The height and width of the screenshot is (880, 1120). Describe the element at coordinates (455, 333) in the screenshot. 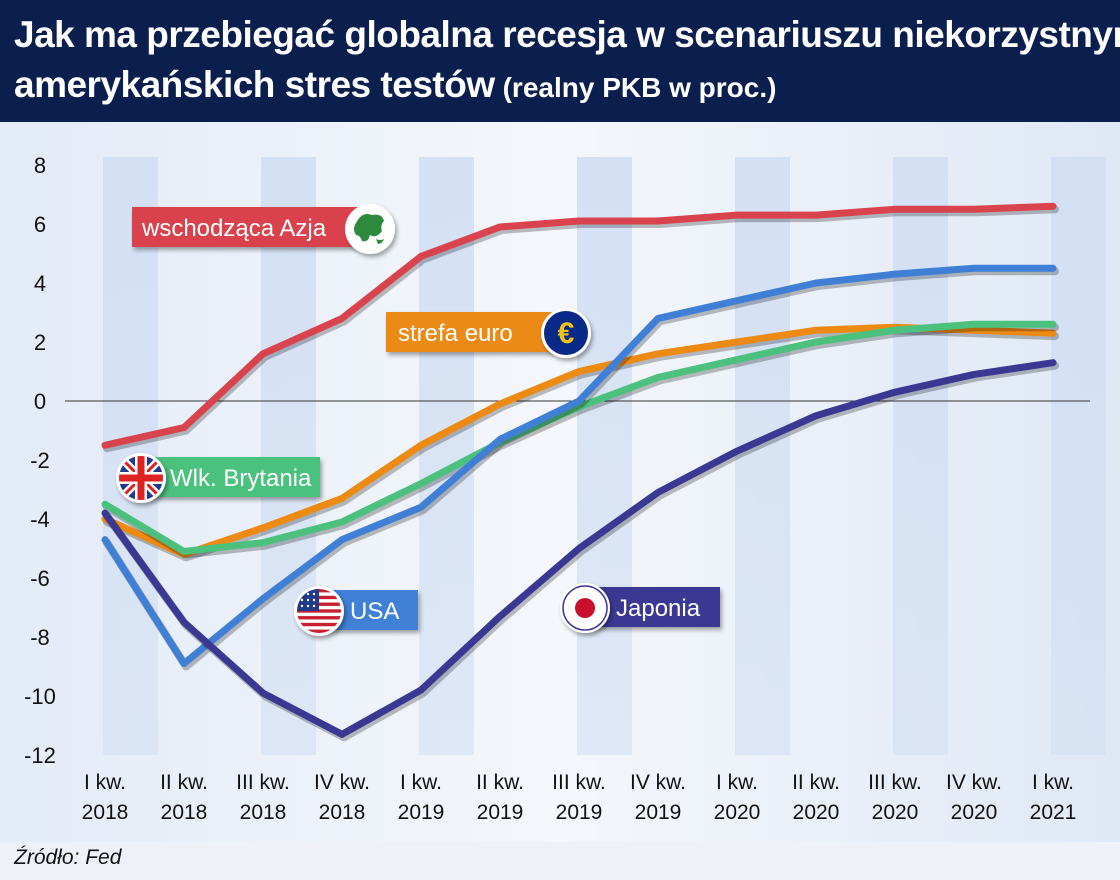

I see `series-label-text: strefa euro` at that location.